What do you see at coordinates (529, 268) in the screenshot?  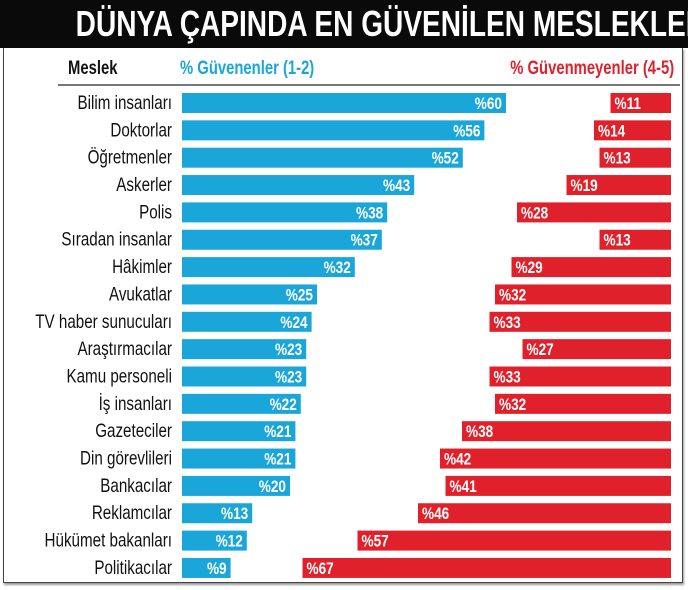 I see `distrust-value: %29` at bounding box center [529, 268].